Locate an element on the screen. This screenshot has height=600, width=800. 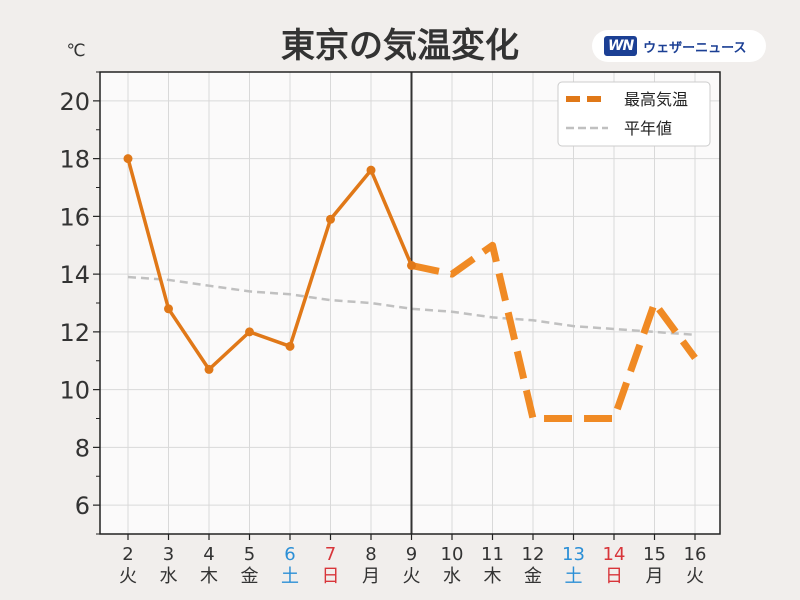
x-tick-label-date: 10 is located at coordinates (452, 554).